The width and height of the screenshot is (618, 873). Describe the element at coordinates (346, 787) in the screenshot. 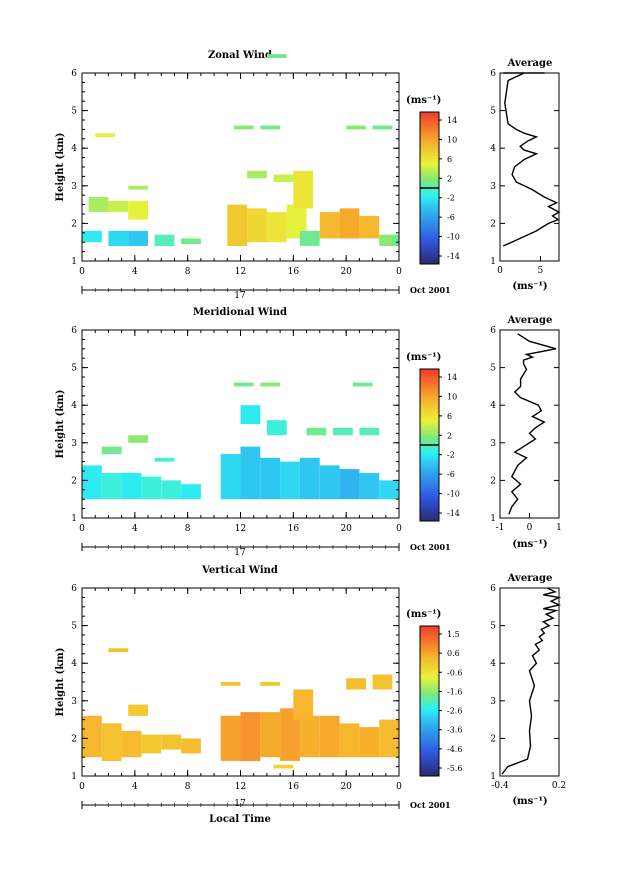

I see `x-tick-label: 20` at that location.